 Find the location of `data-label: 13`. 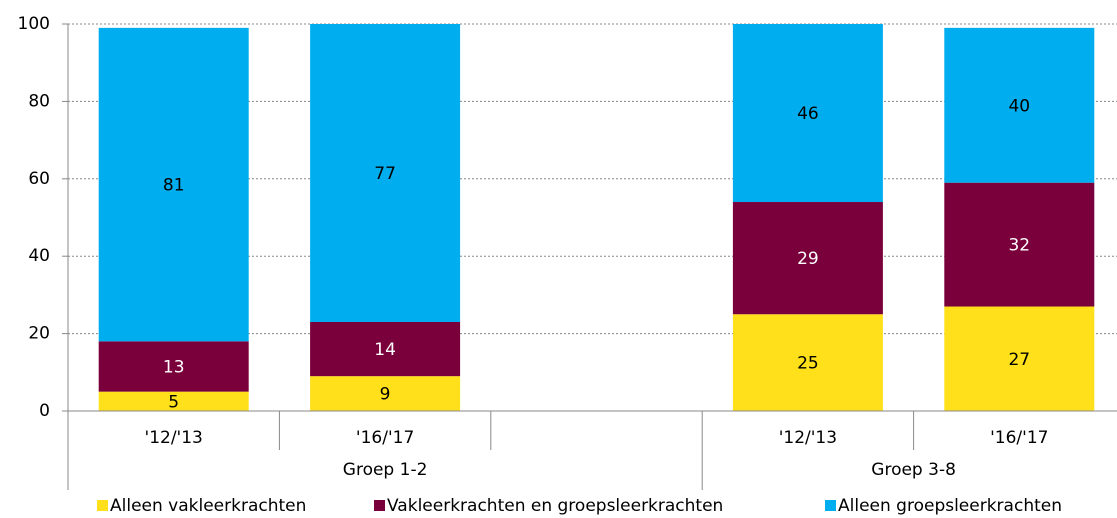

data-label: 13 is located at coordinates (174, 367).